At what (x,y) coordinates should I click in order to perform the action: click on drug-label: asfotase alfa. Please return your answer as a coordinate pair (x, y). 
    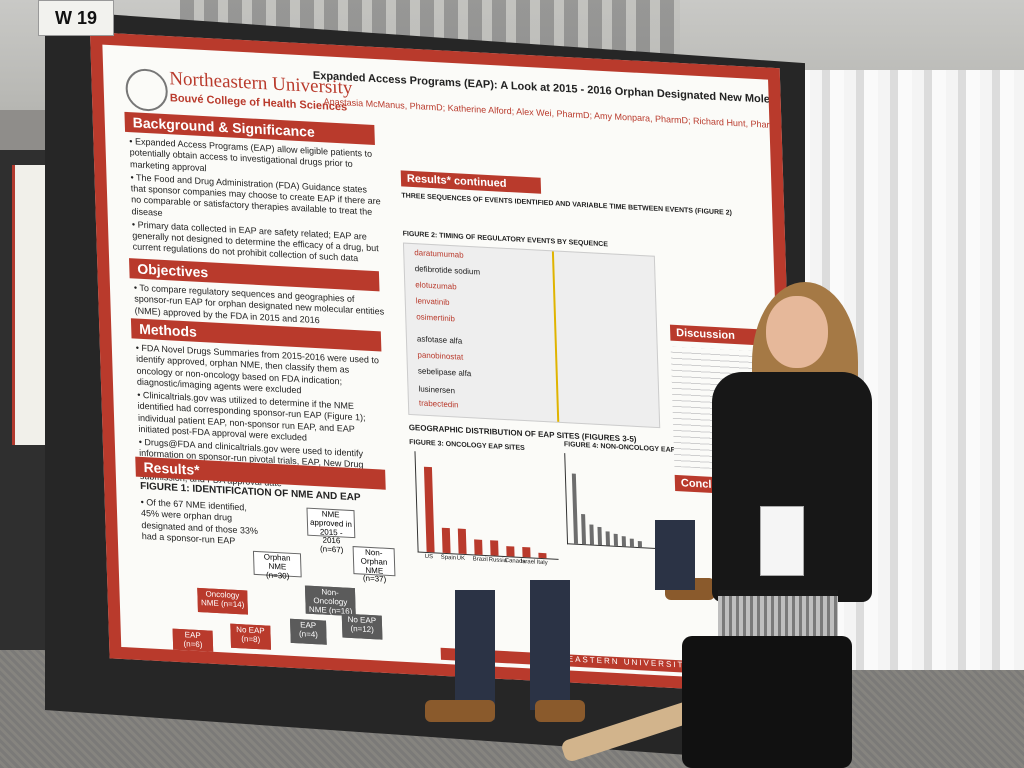
    Looking at the image, I should click on (439, 340).